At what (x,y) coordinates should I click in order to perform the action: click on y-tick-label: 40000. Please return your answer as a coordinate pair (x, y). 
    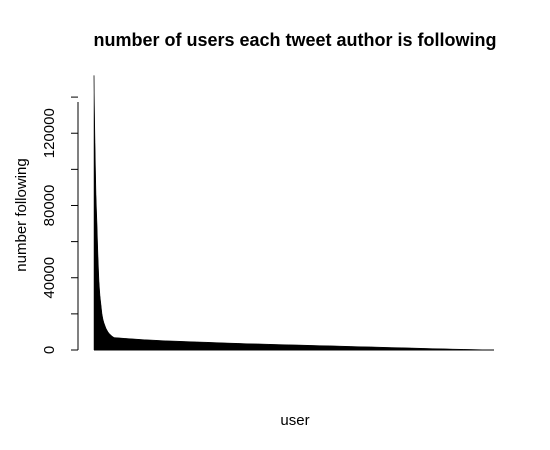
    Looking at the image, I should click on (49, 278).